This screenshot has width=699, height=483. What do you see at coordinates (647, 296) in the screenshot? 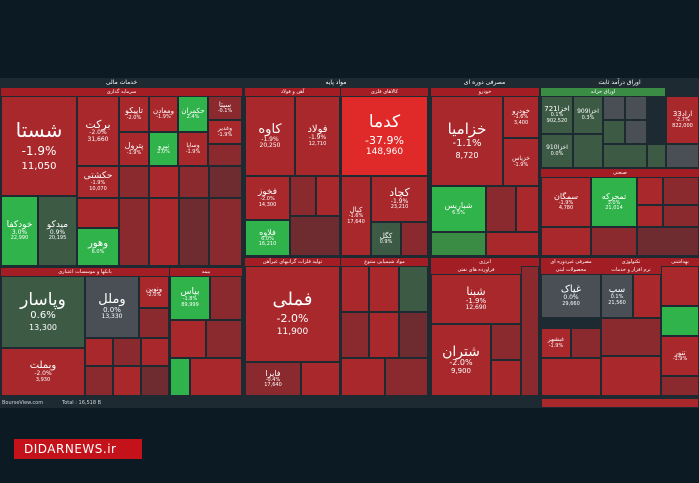
I see `tile-filler-bh` at bounding box center [647, 296].